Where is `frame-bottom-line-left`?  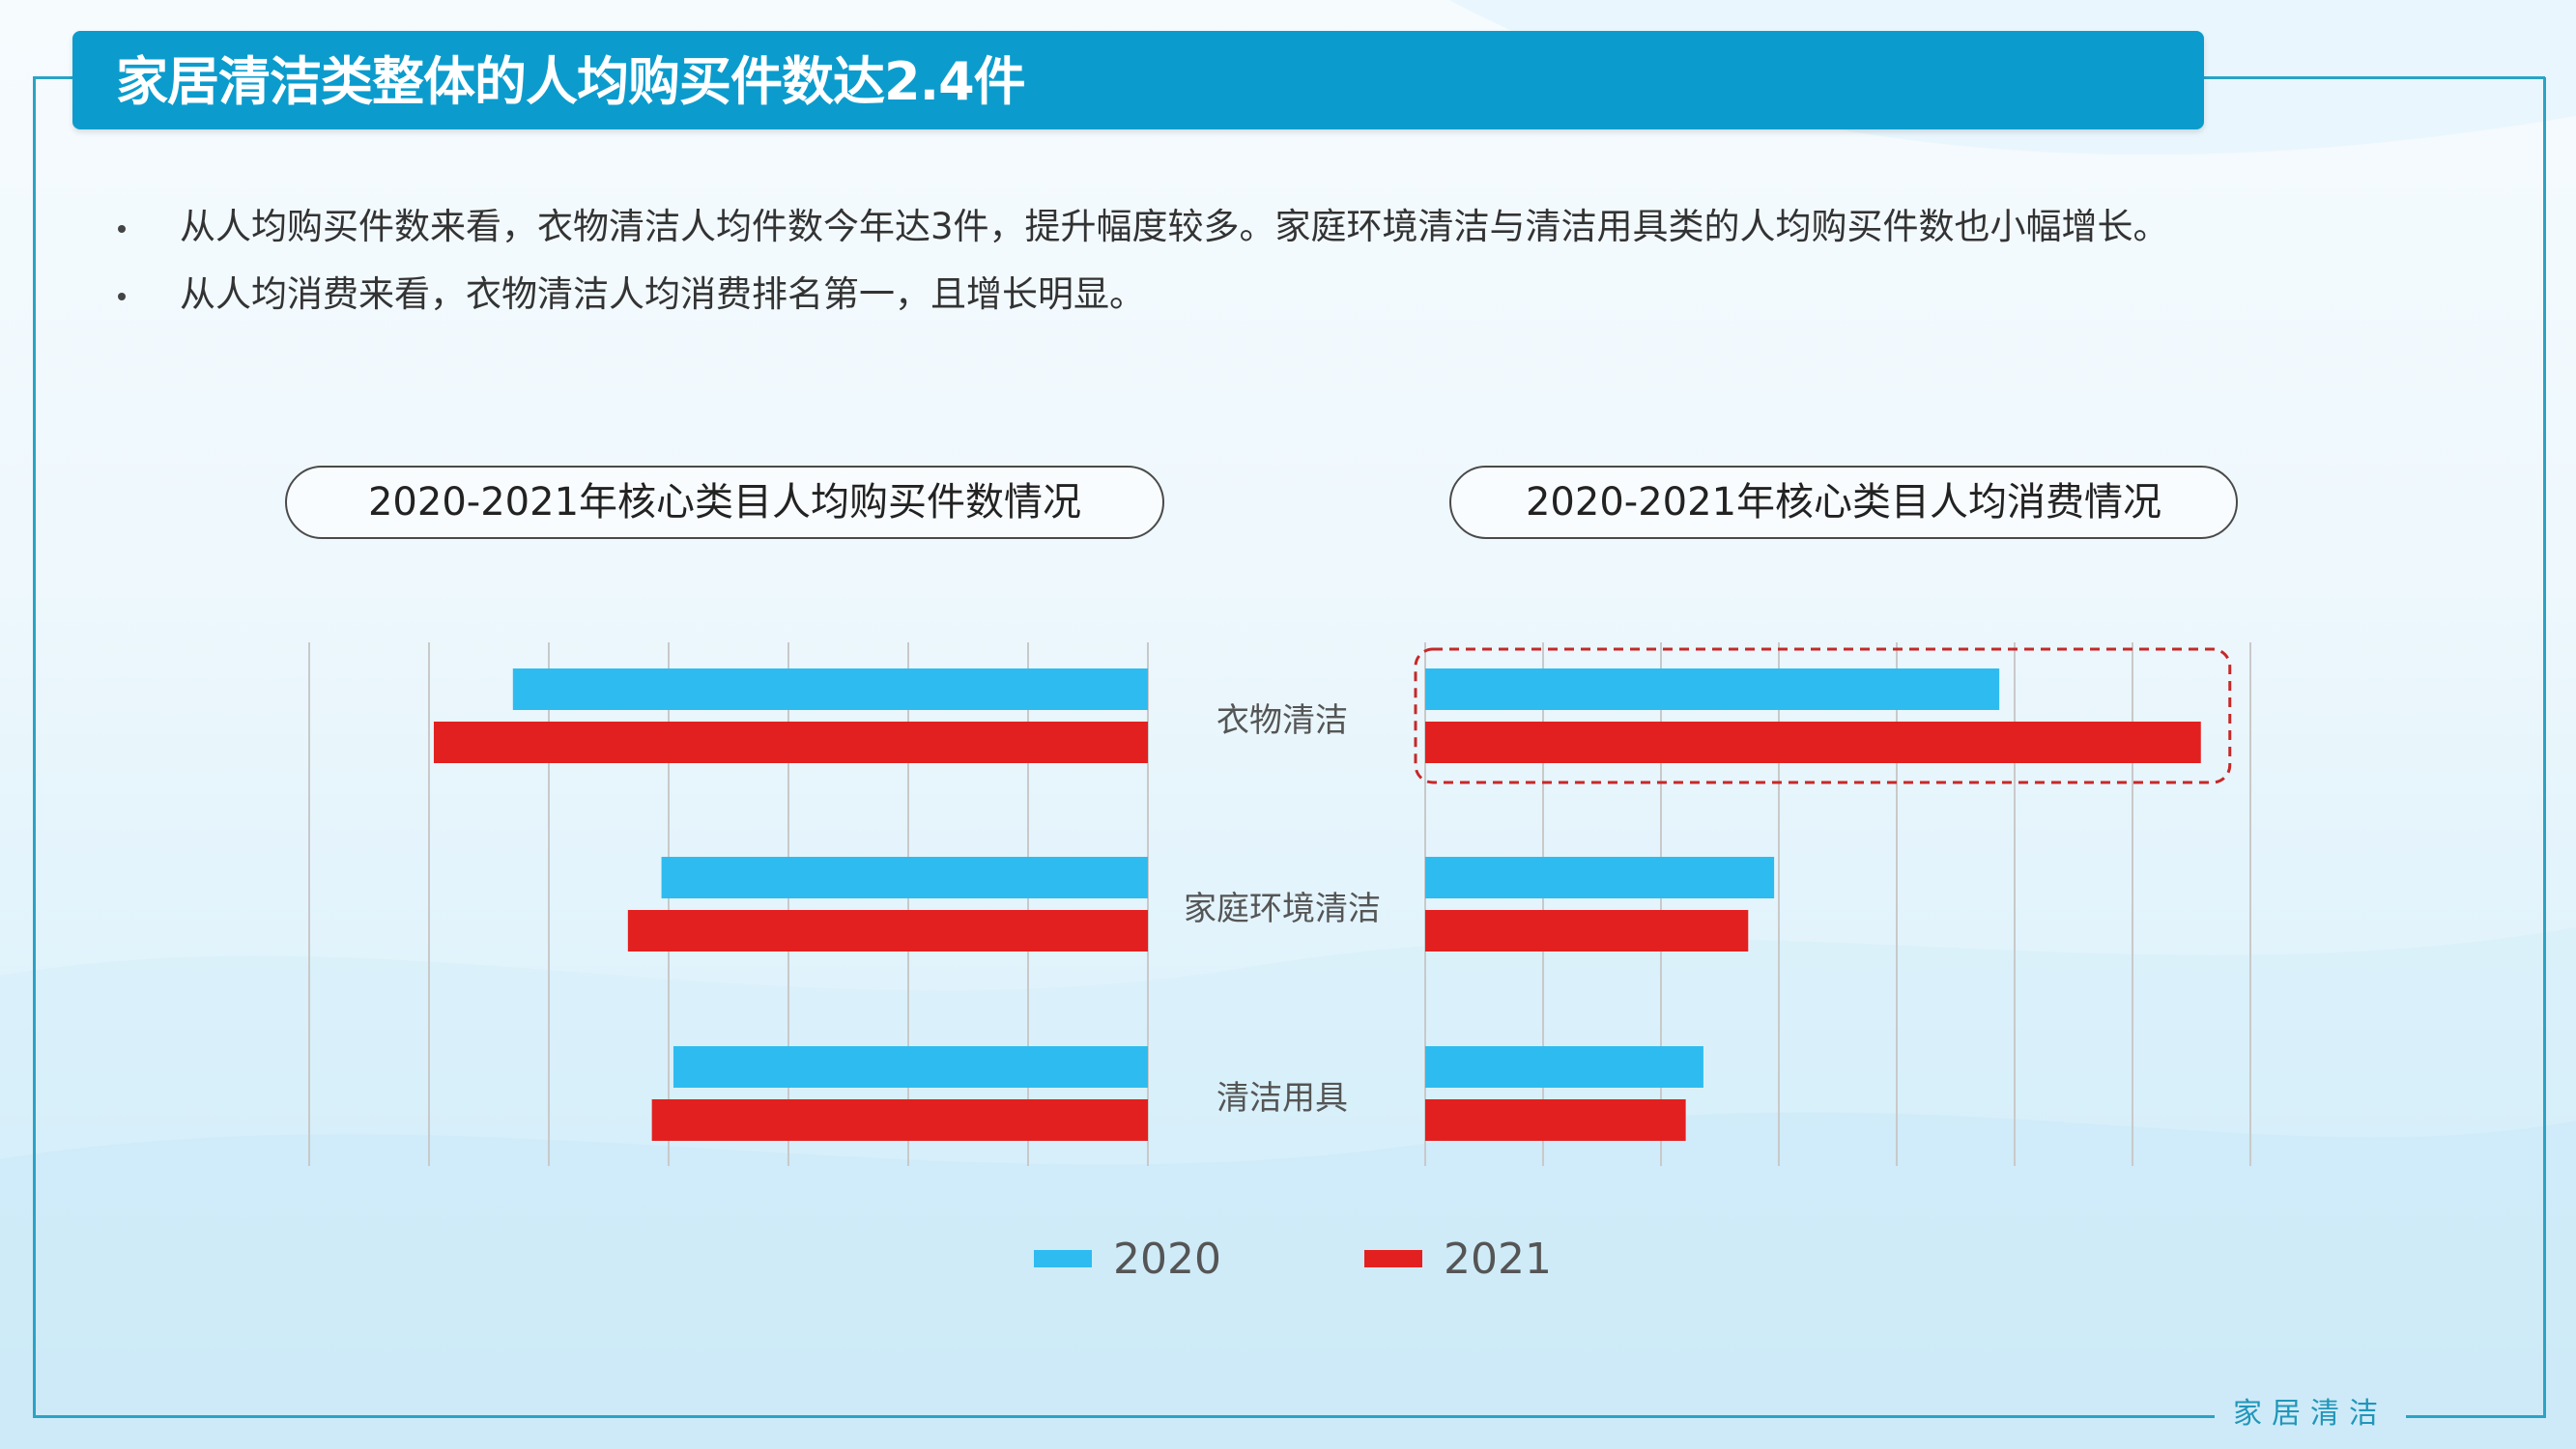
frame-bottom-line-left is located at coordinates (1124, 1416).